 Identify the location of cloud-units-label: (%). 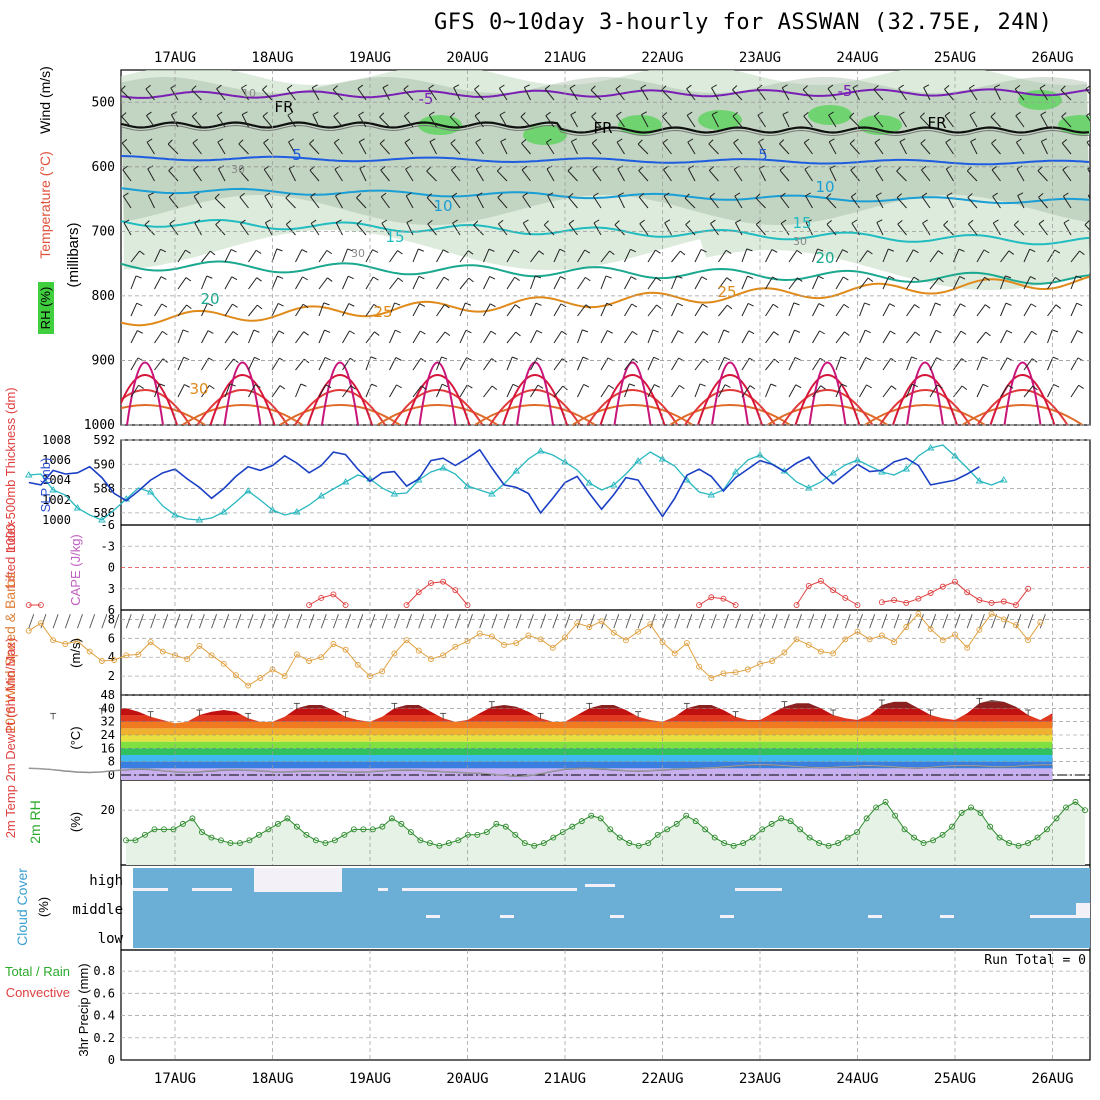
(43, 907).